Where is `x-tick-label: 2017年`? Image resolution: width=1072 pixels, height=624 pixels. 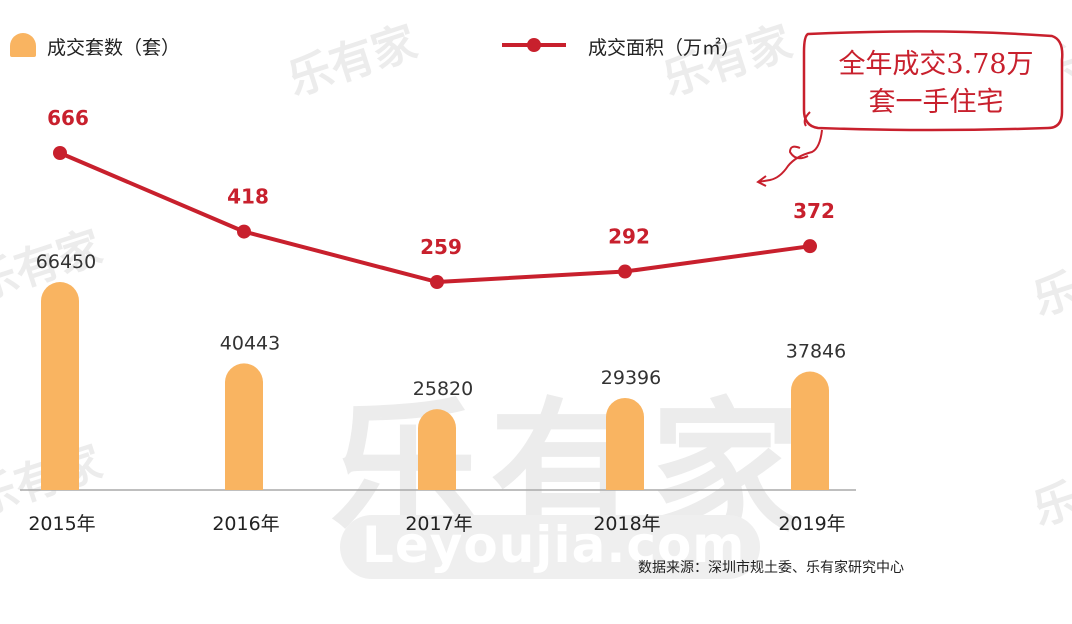 x-tick-label: 2017年 is located at coordinates (438, 524).